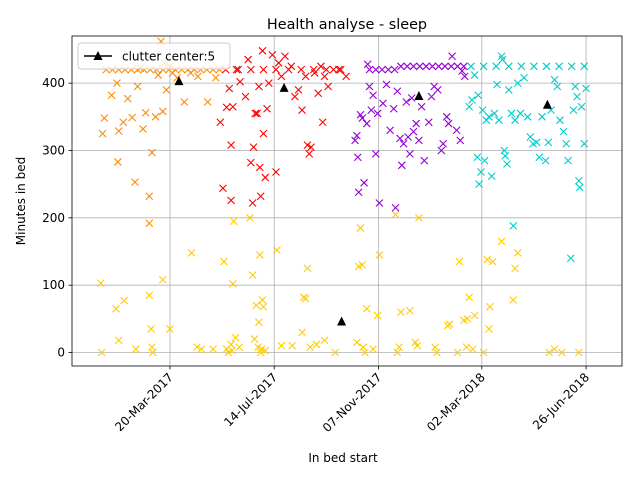  I want to click on x-axis-label: In bed start, so click(343, 458).